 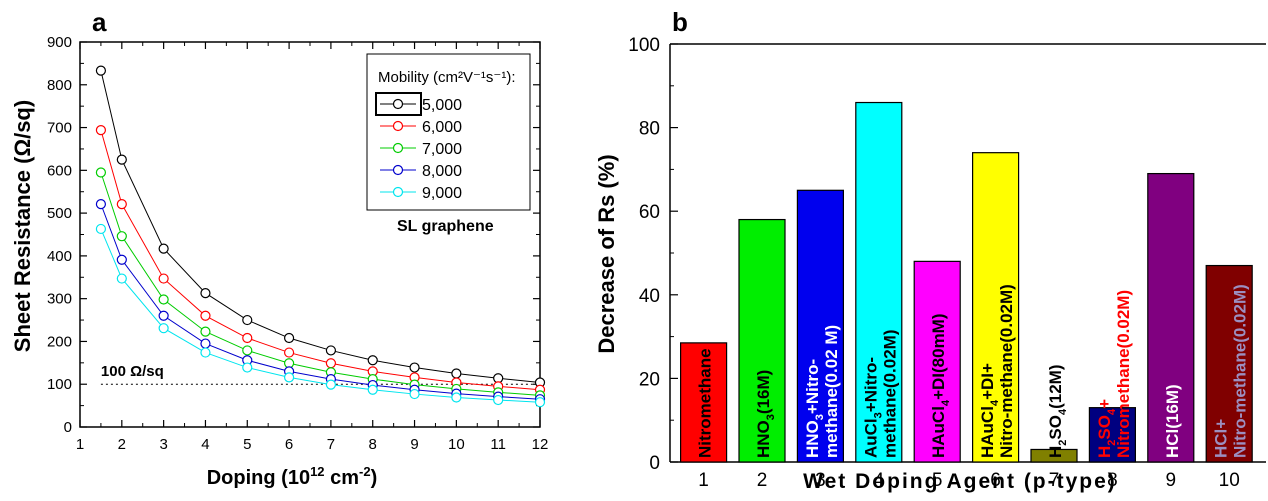 I want to click on bar-group-9: 9 HCl(16M), so click(x=1171, y=331).